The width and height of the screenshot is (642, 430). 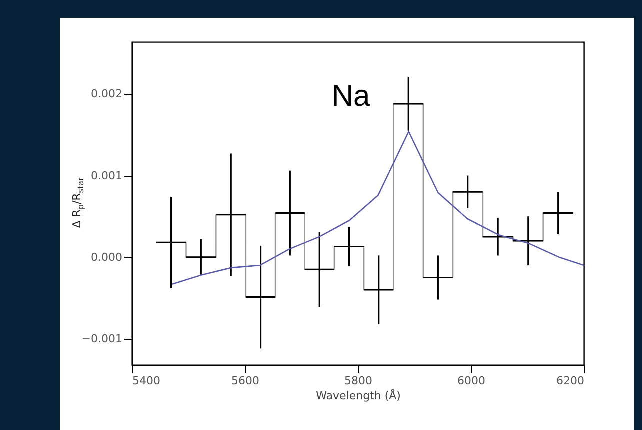 I want to click on y-tick-label: −0.001, so click(x=102, y=339).